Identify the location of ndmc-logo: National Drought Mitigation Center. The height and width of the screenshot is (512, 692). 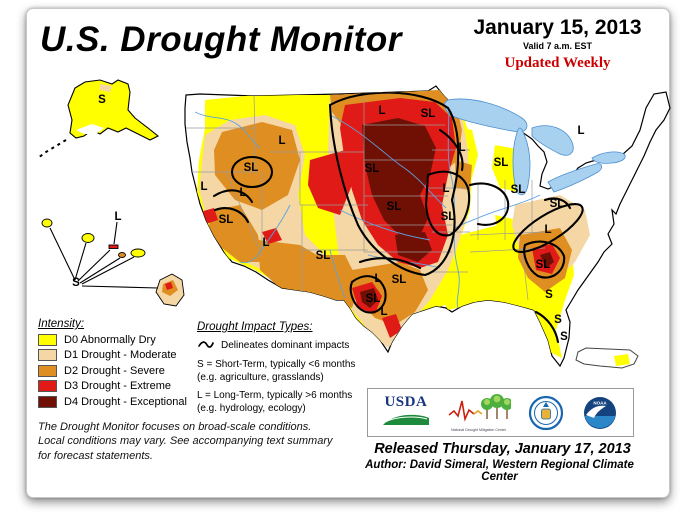
(480, 413).